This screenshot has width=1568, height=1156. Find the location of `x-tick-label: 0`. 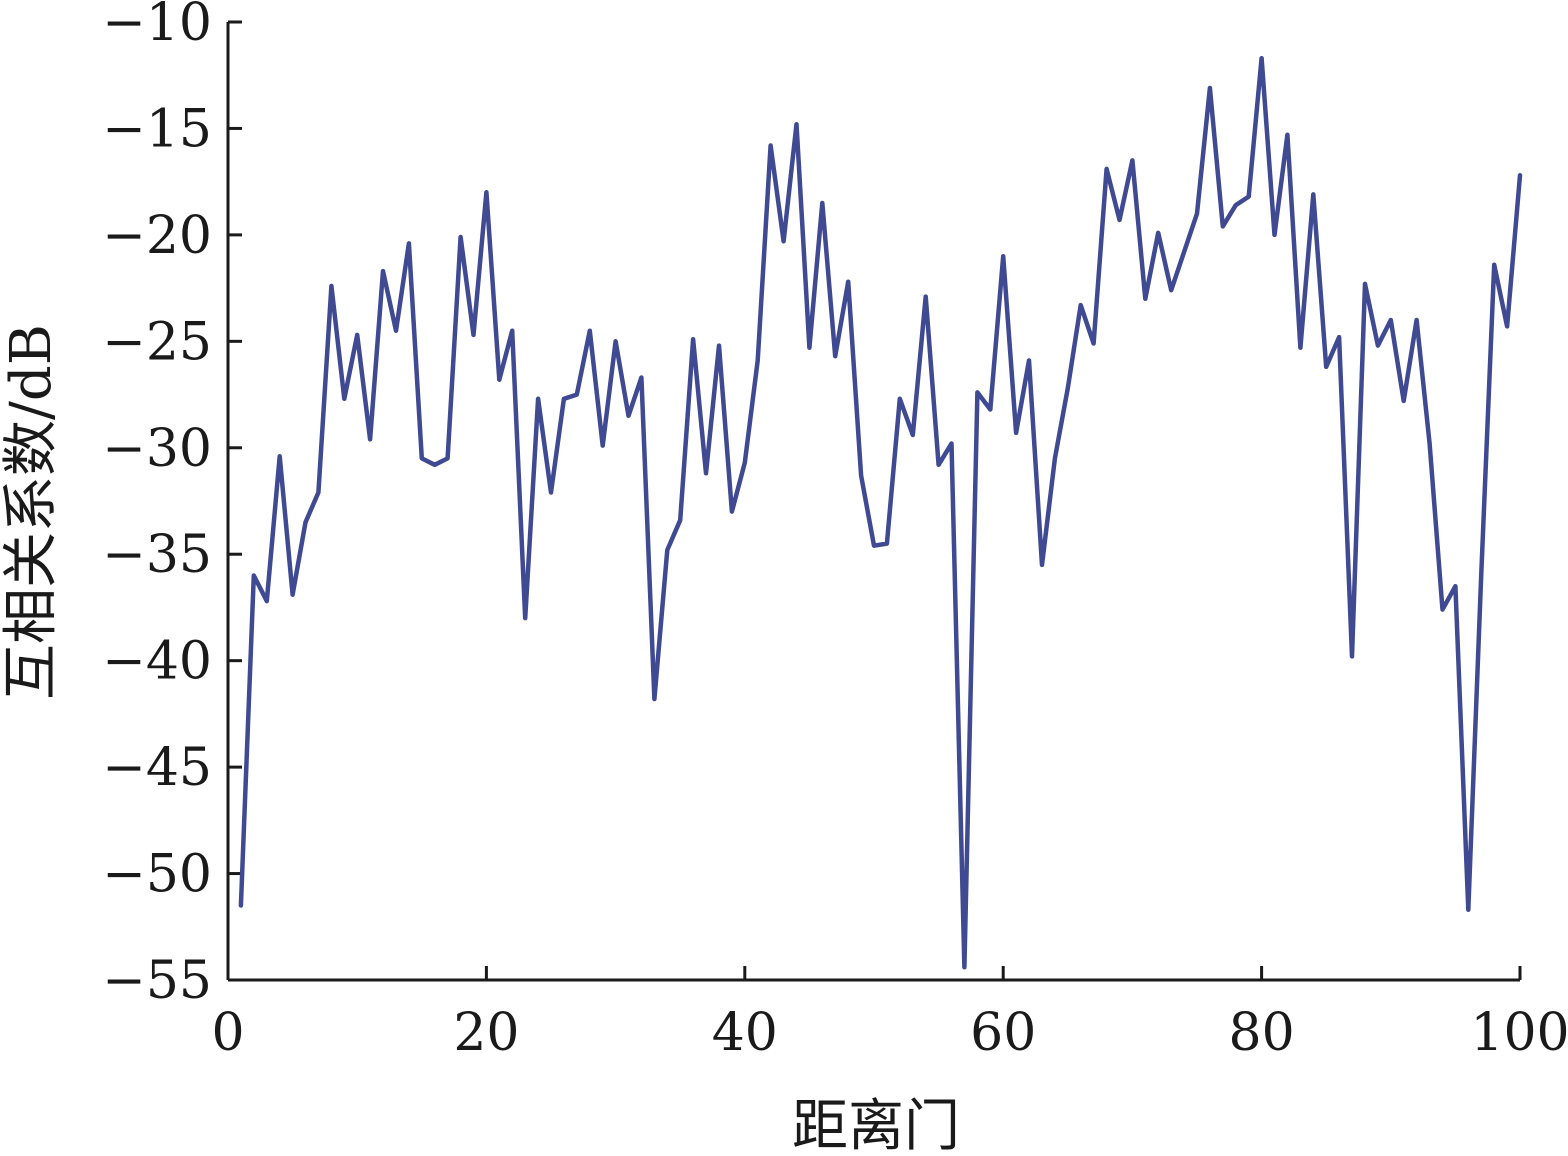

x-tick-label: 0 is located at coordinates (227, 1033).